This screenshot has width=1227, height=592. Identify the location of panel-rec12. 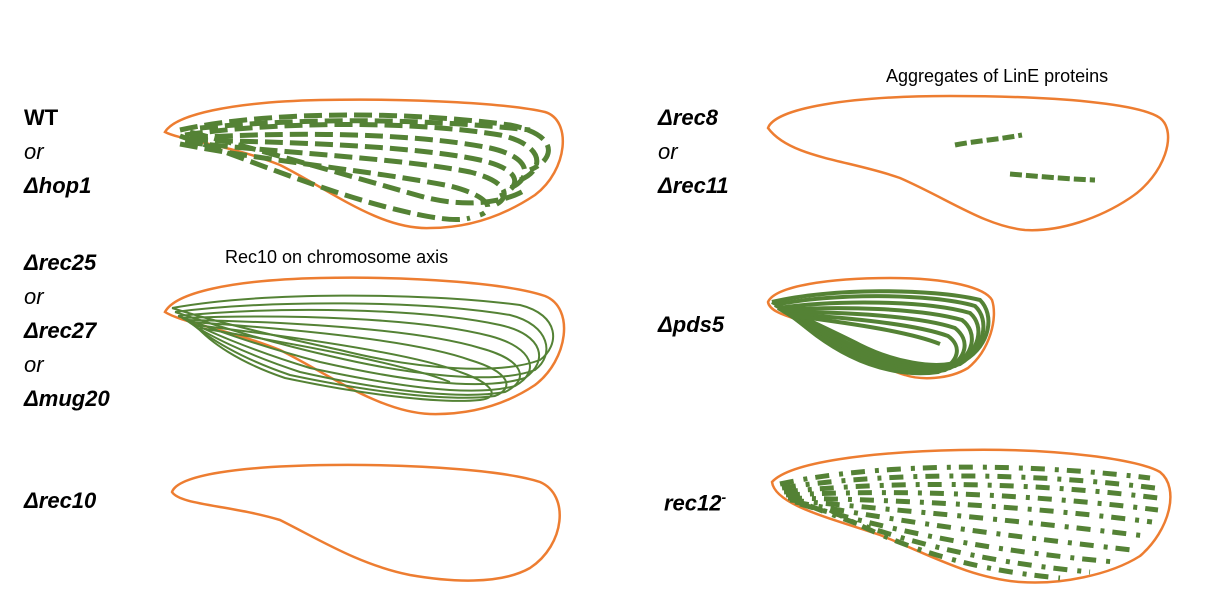
(971, 516).